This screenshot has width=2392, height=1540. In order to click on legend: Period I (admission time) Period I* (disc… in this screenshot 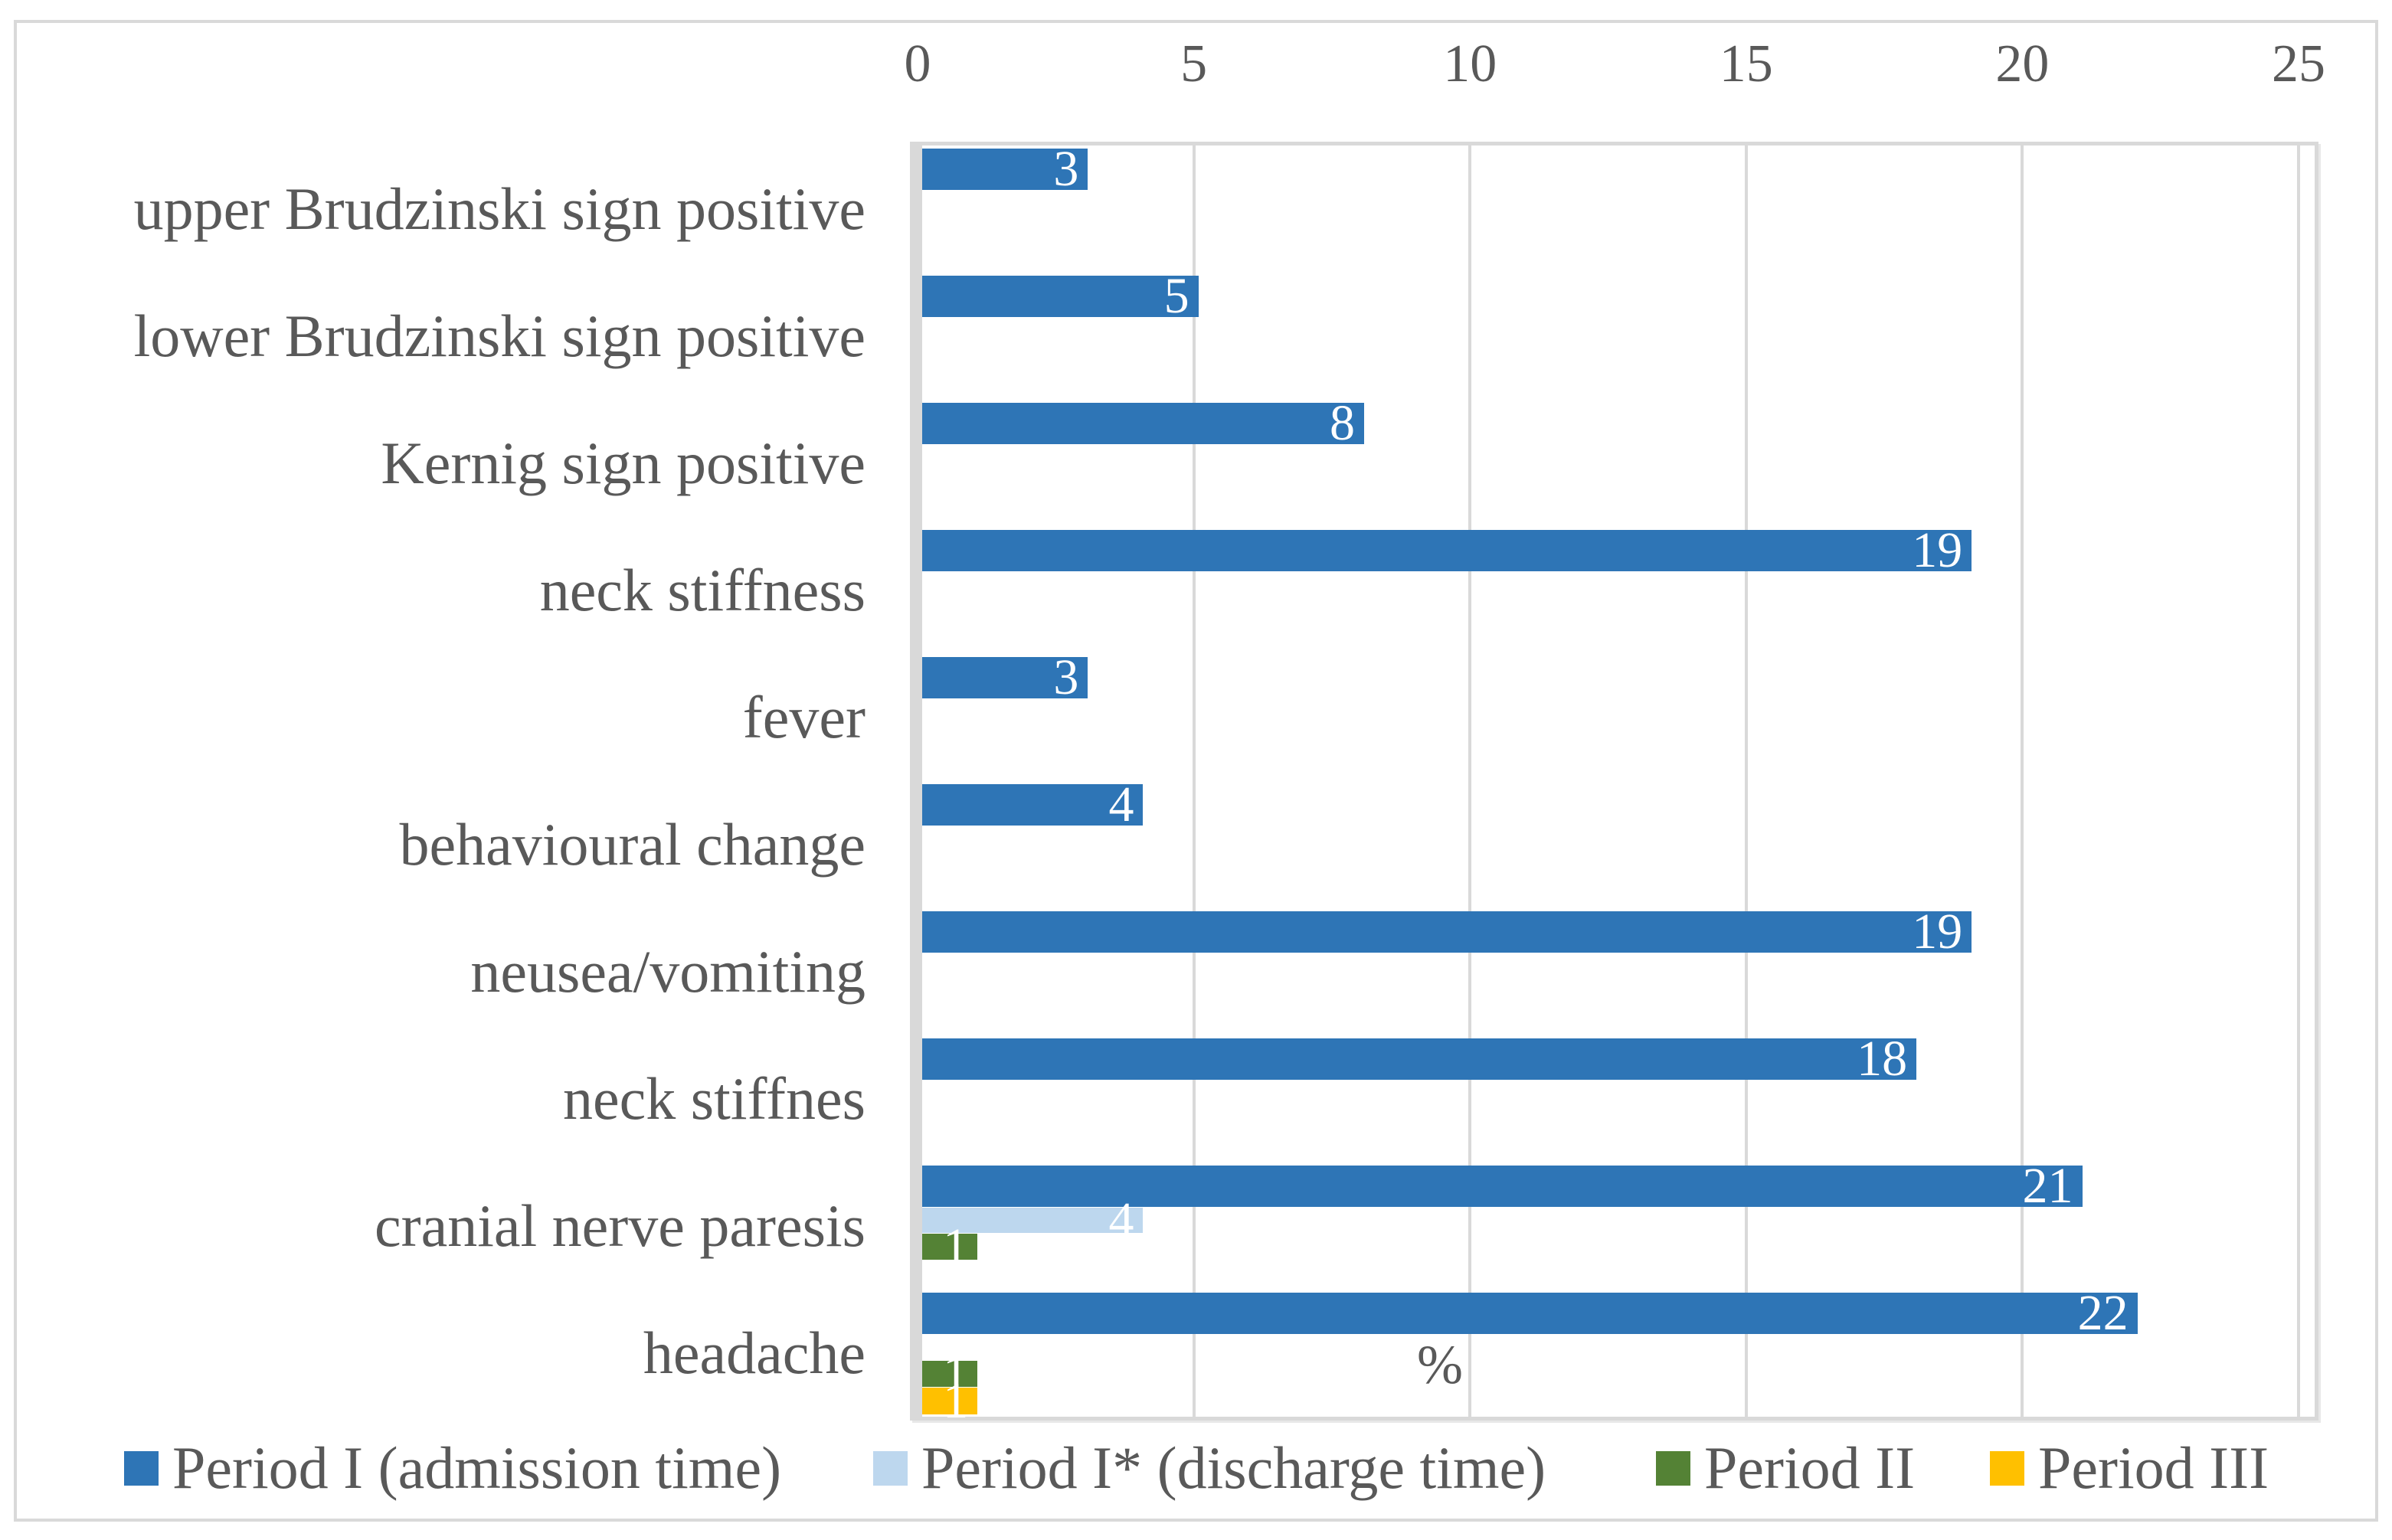, I will do `click(1196, 1467)`.